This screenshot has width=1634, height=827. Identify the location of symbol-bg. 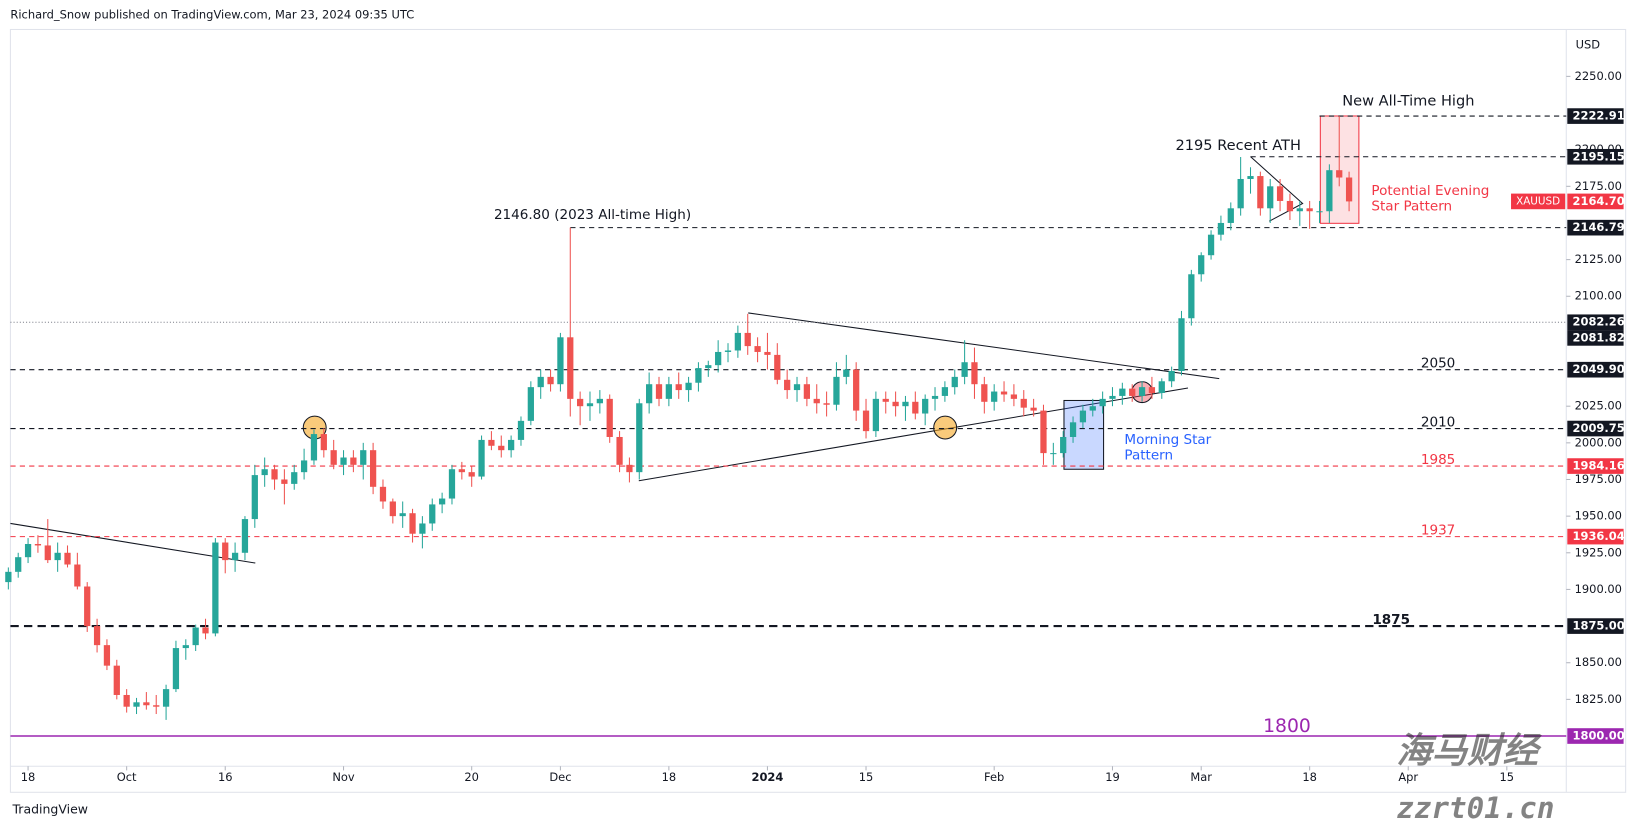
(1538, 201).